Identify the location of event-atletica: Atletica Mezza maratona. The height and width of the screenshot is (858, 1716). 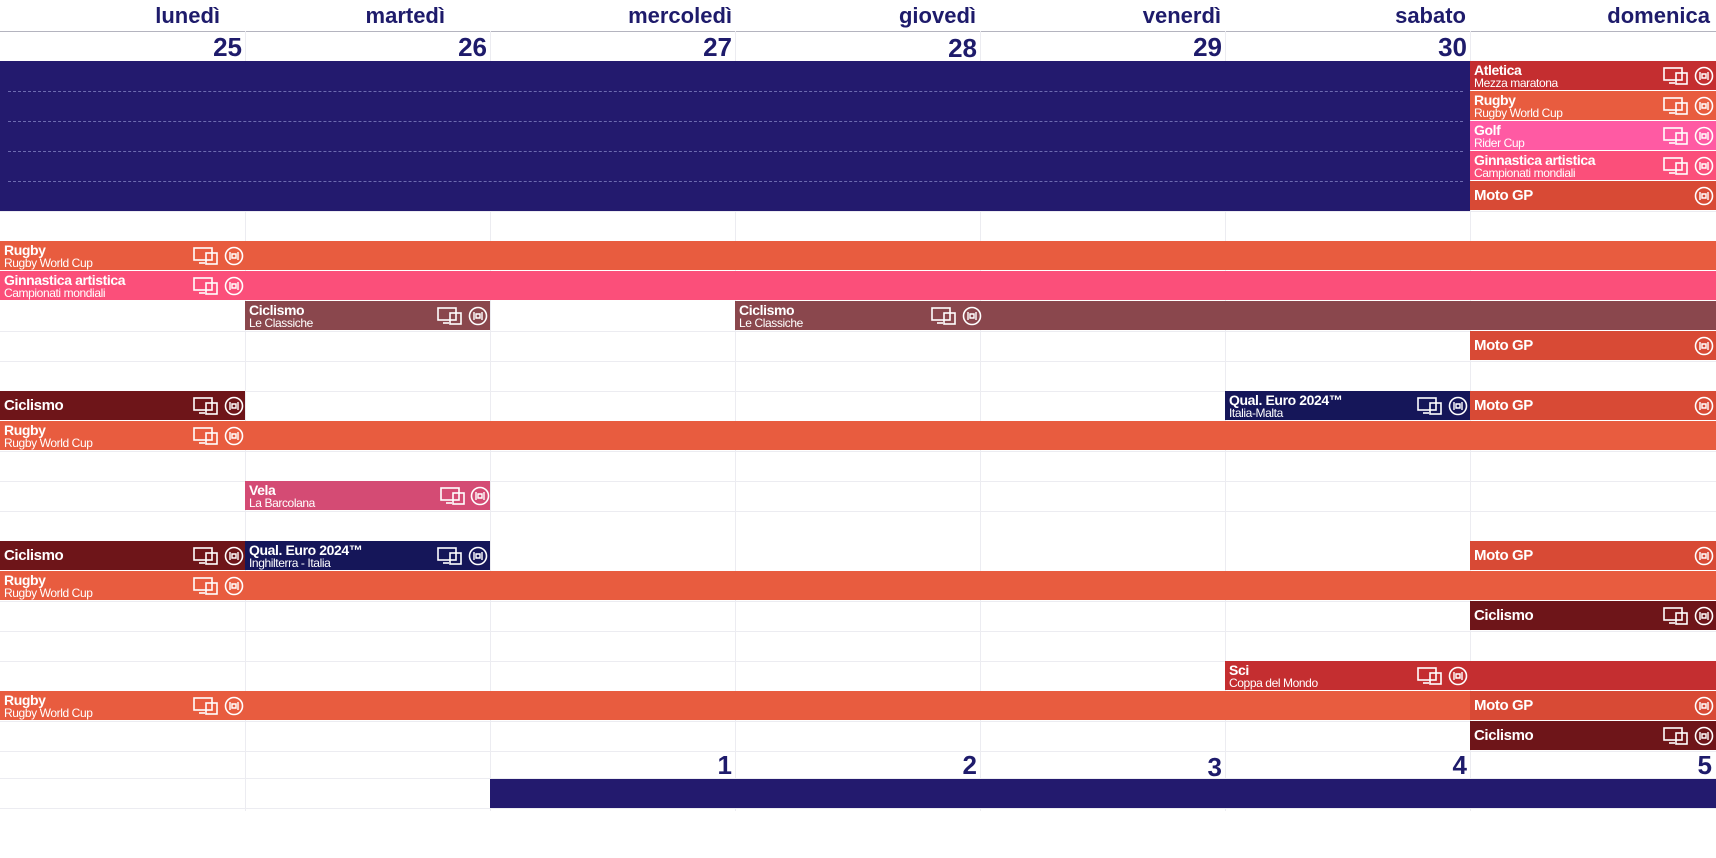
(1593, 75).